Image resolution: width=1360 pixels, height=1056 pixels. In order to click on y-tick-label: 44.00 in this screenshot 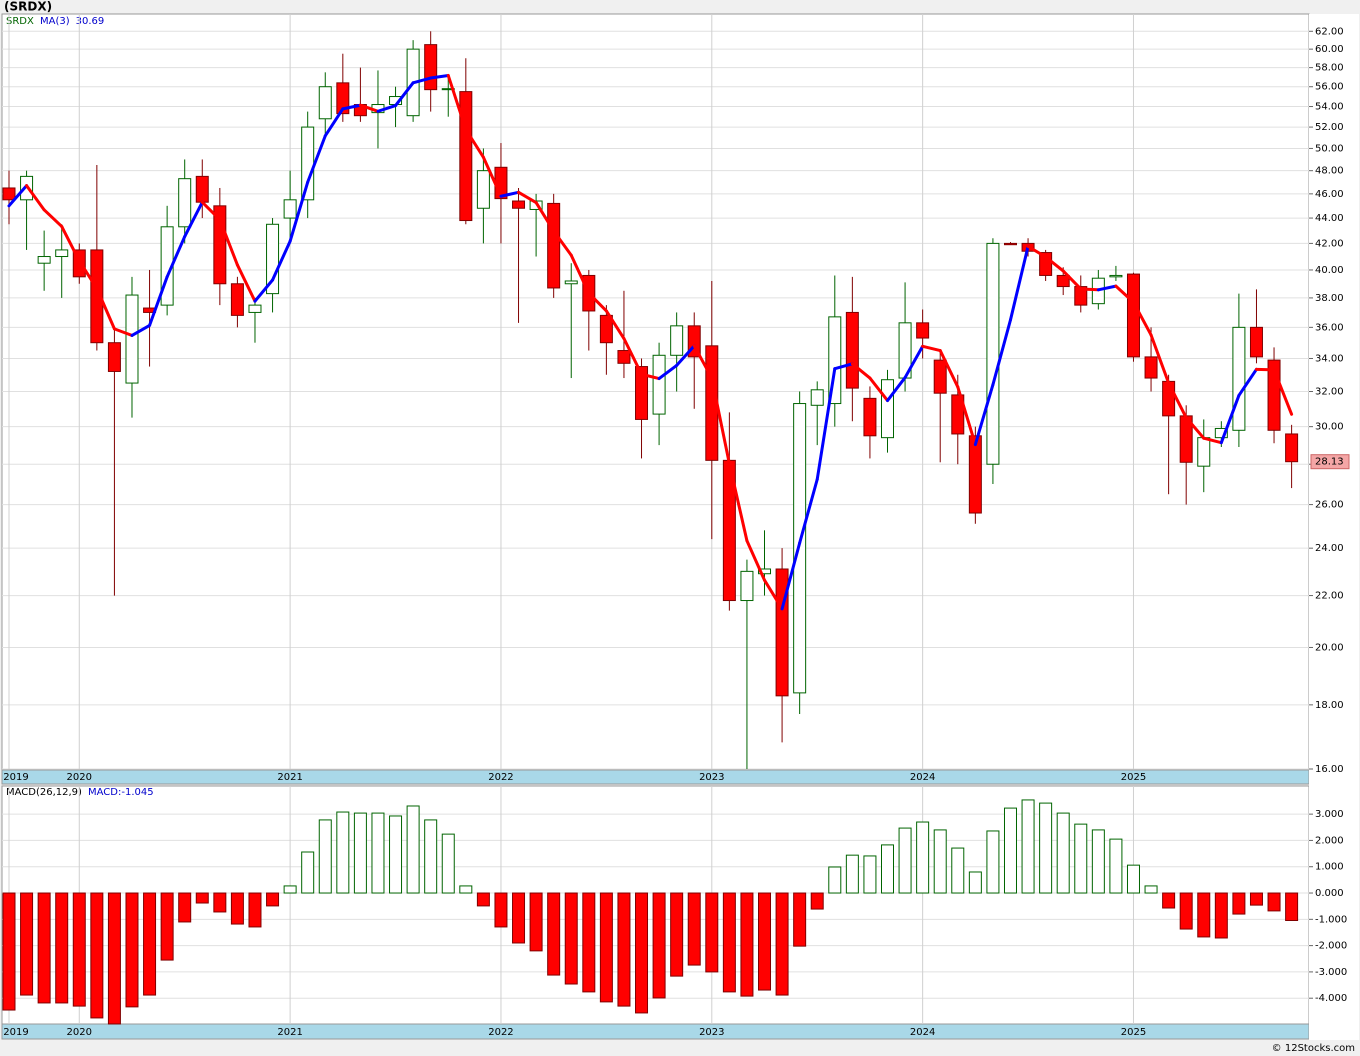, I will do `click(1329, 218)`.